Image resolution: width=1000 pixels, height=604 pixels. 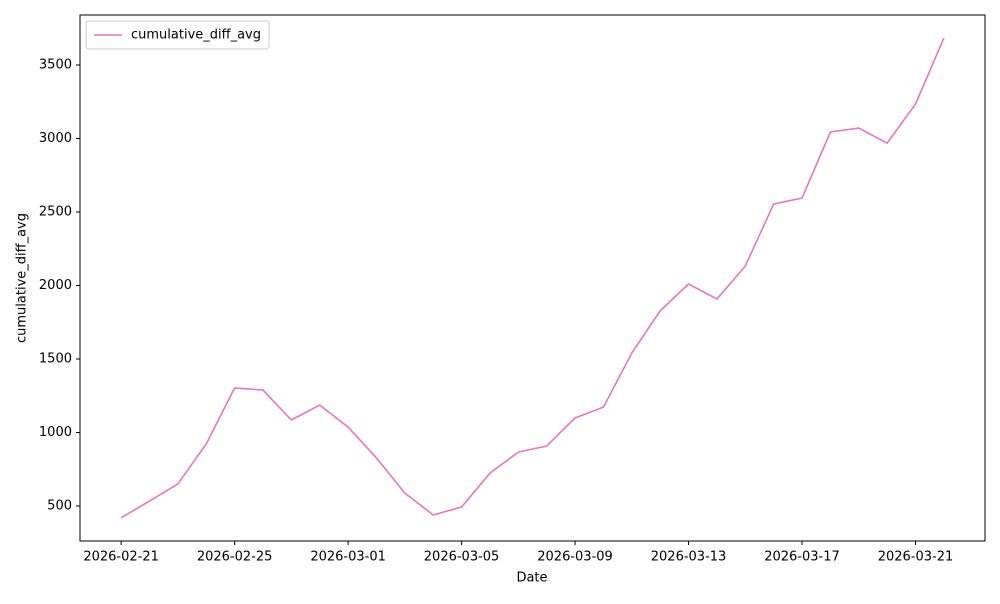 I want to click on y-tick-label: 1500, so click(x=55, y=359).